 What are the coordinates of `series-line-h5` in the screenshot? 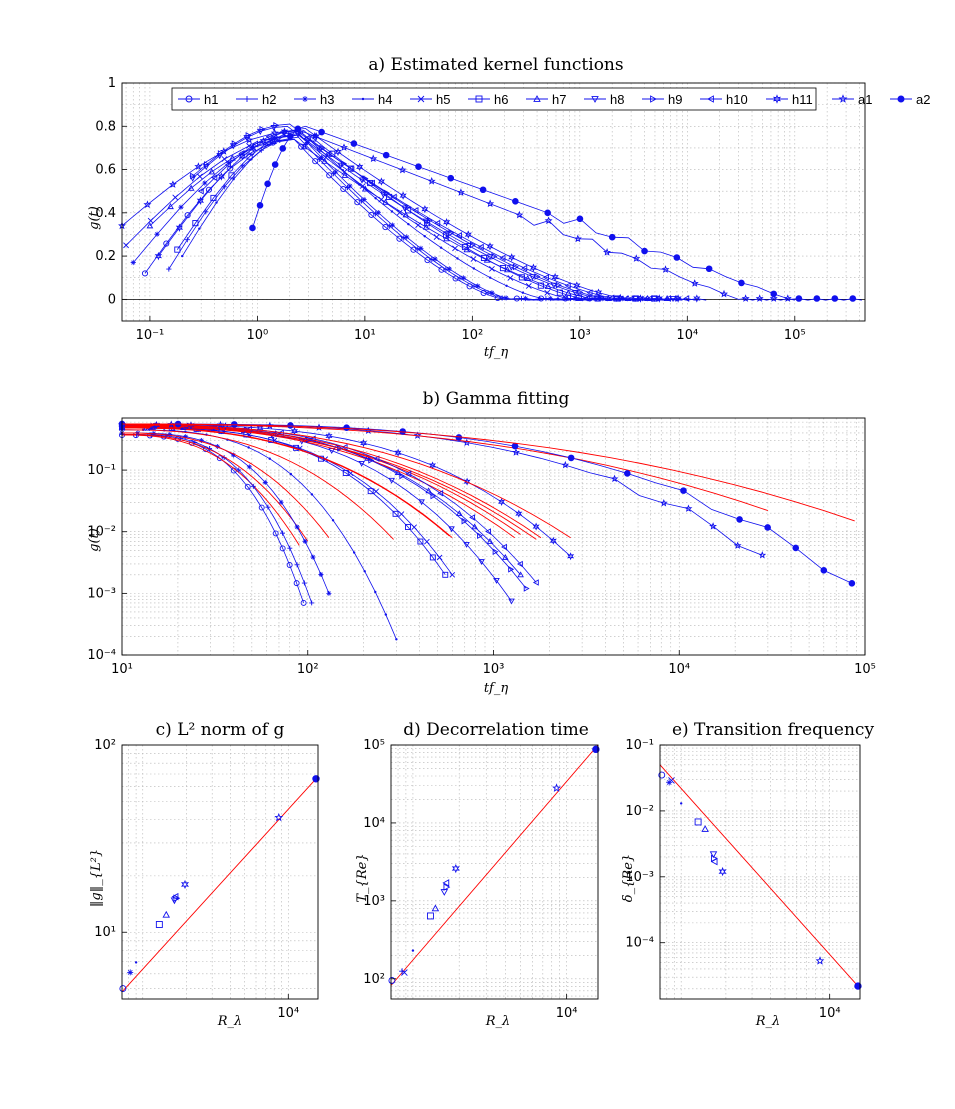 It's located at (390, 217).